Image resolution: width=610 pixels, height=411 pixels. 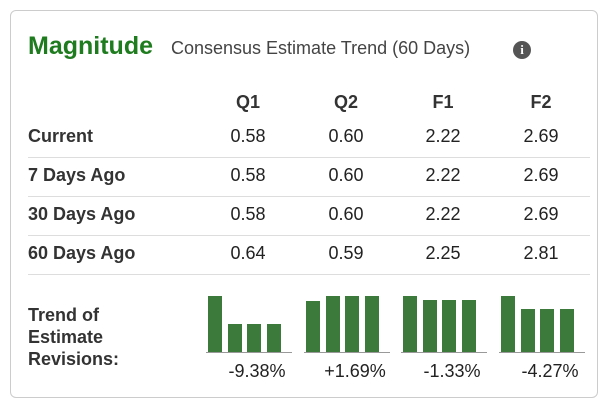 What do you see at coordinates (522, 50) in the screenshot?
I see `info-icon: i` at bounding box center [522, 50].